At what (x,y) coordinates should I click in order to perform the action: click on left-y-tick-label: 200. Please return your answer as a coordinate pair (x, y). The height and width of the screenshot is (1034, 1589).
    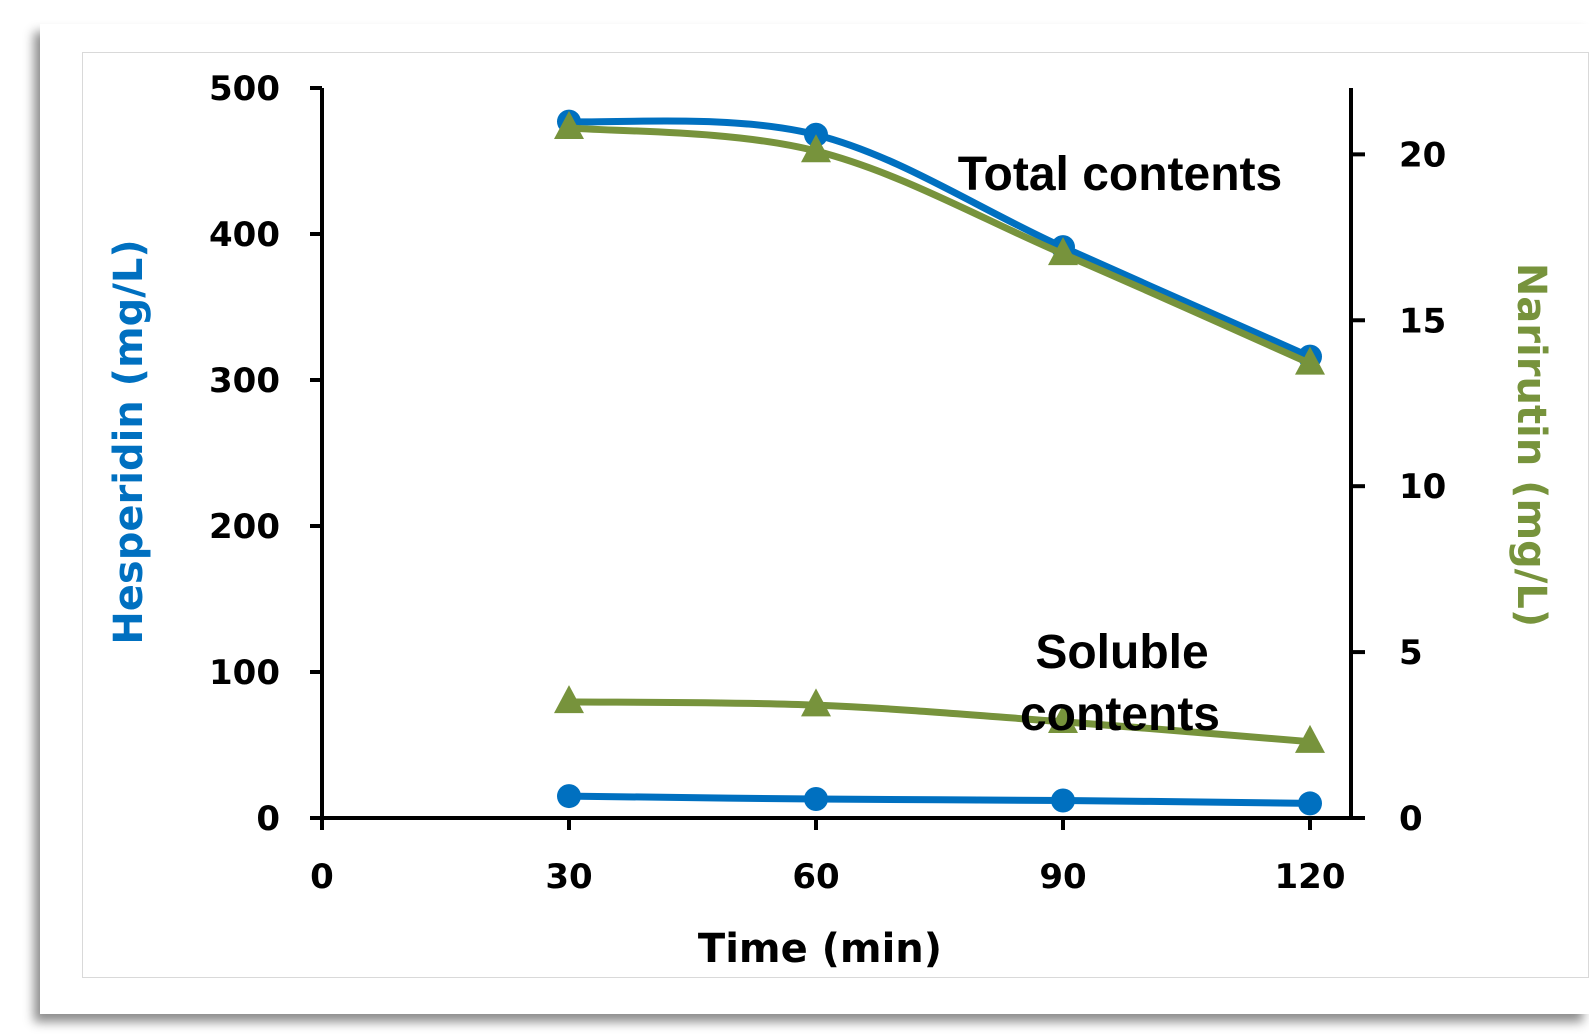
    Looking at the image, I should click on (244, 527).